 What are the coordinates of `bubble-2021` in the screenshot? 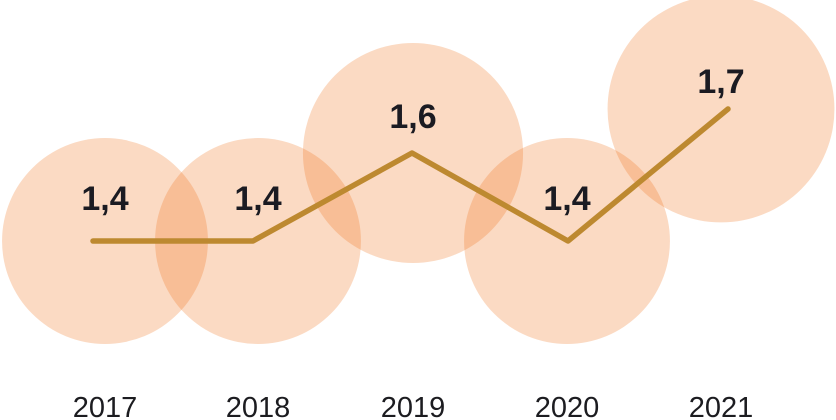 It's located at (721, 111).